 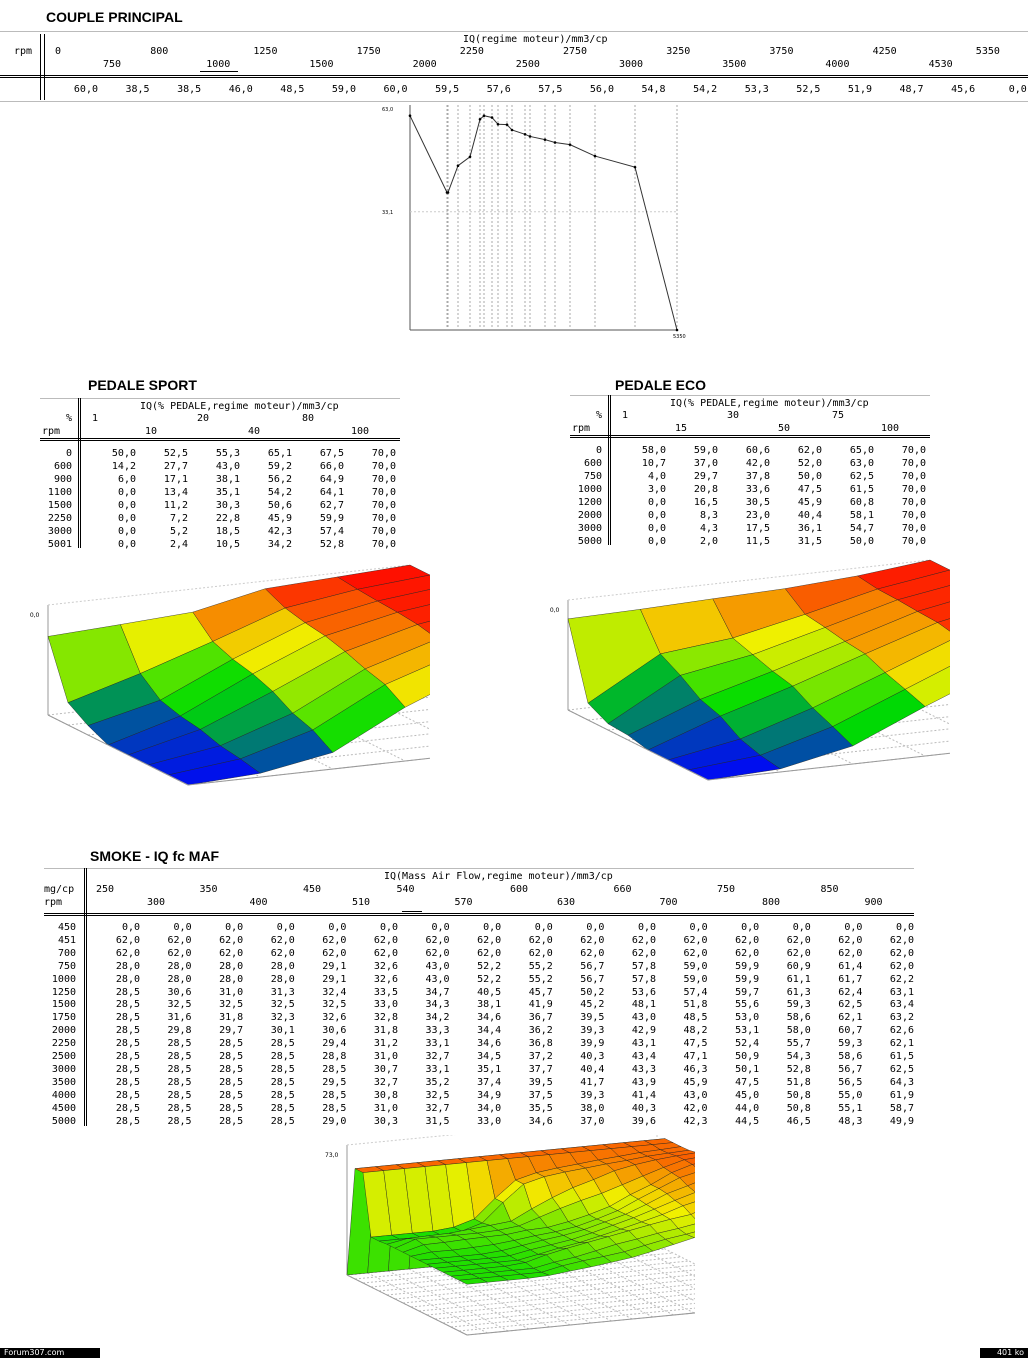 I want to click on eco-cell: 58,0, so click(x=653, y=450).